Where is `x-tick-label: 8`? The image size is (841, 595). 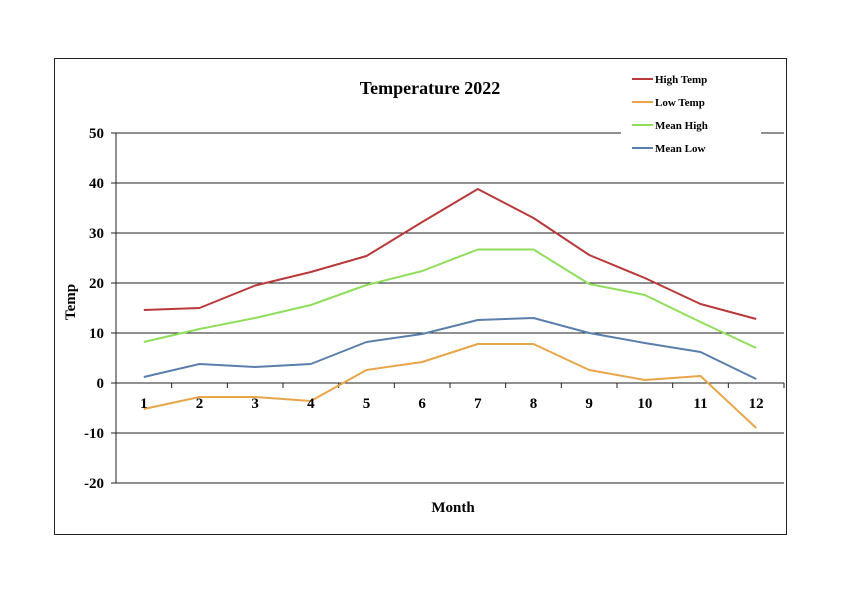
x-tick-label: 8 is located at coordinates (534, 404).